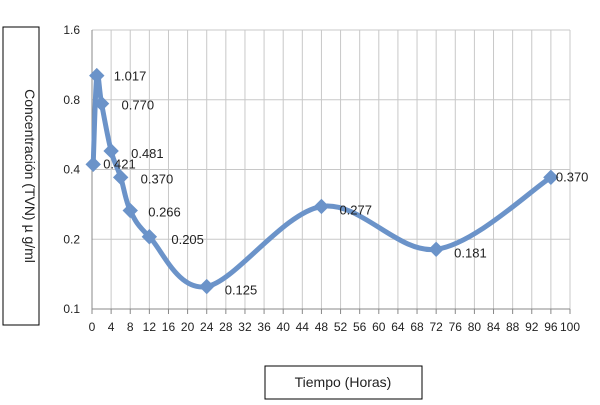 The width and height of the screenshot is (600, 405). Describe the element at coordinates (570, 327) in the screenshot. I see `x-tick-label: 100` at that location.